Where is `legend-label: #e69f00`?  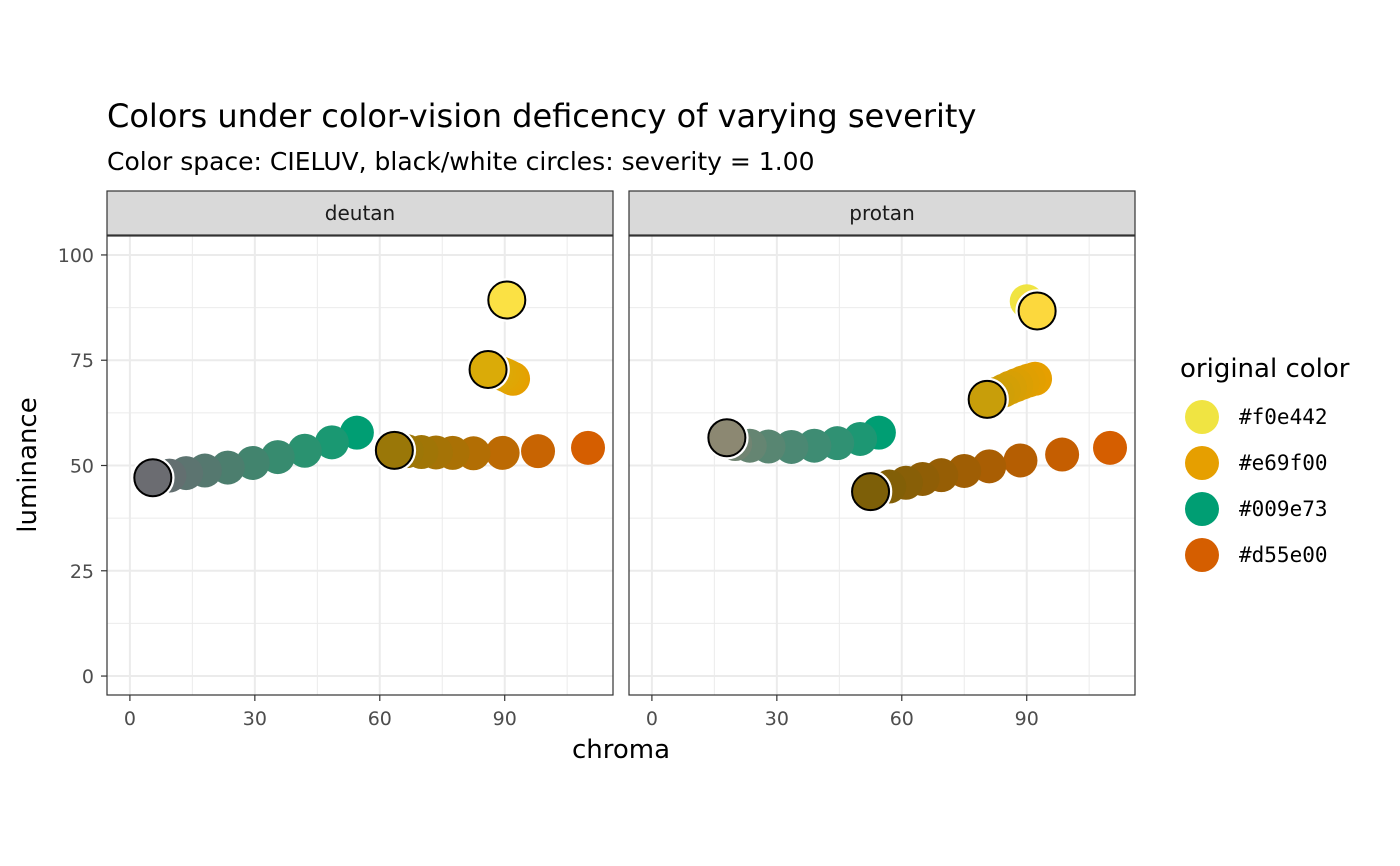 legend-label: #e69f00 is located at coordinates (1283, 463).